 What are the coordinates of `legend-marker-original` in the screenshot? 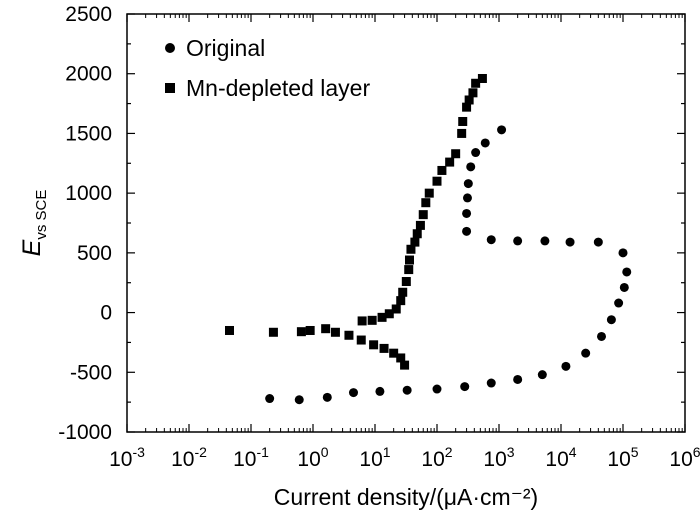 It's located at (170, 48).